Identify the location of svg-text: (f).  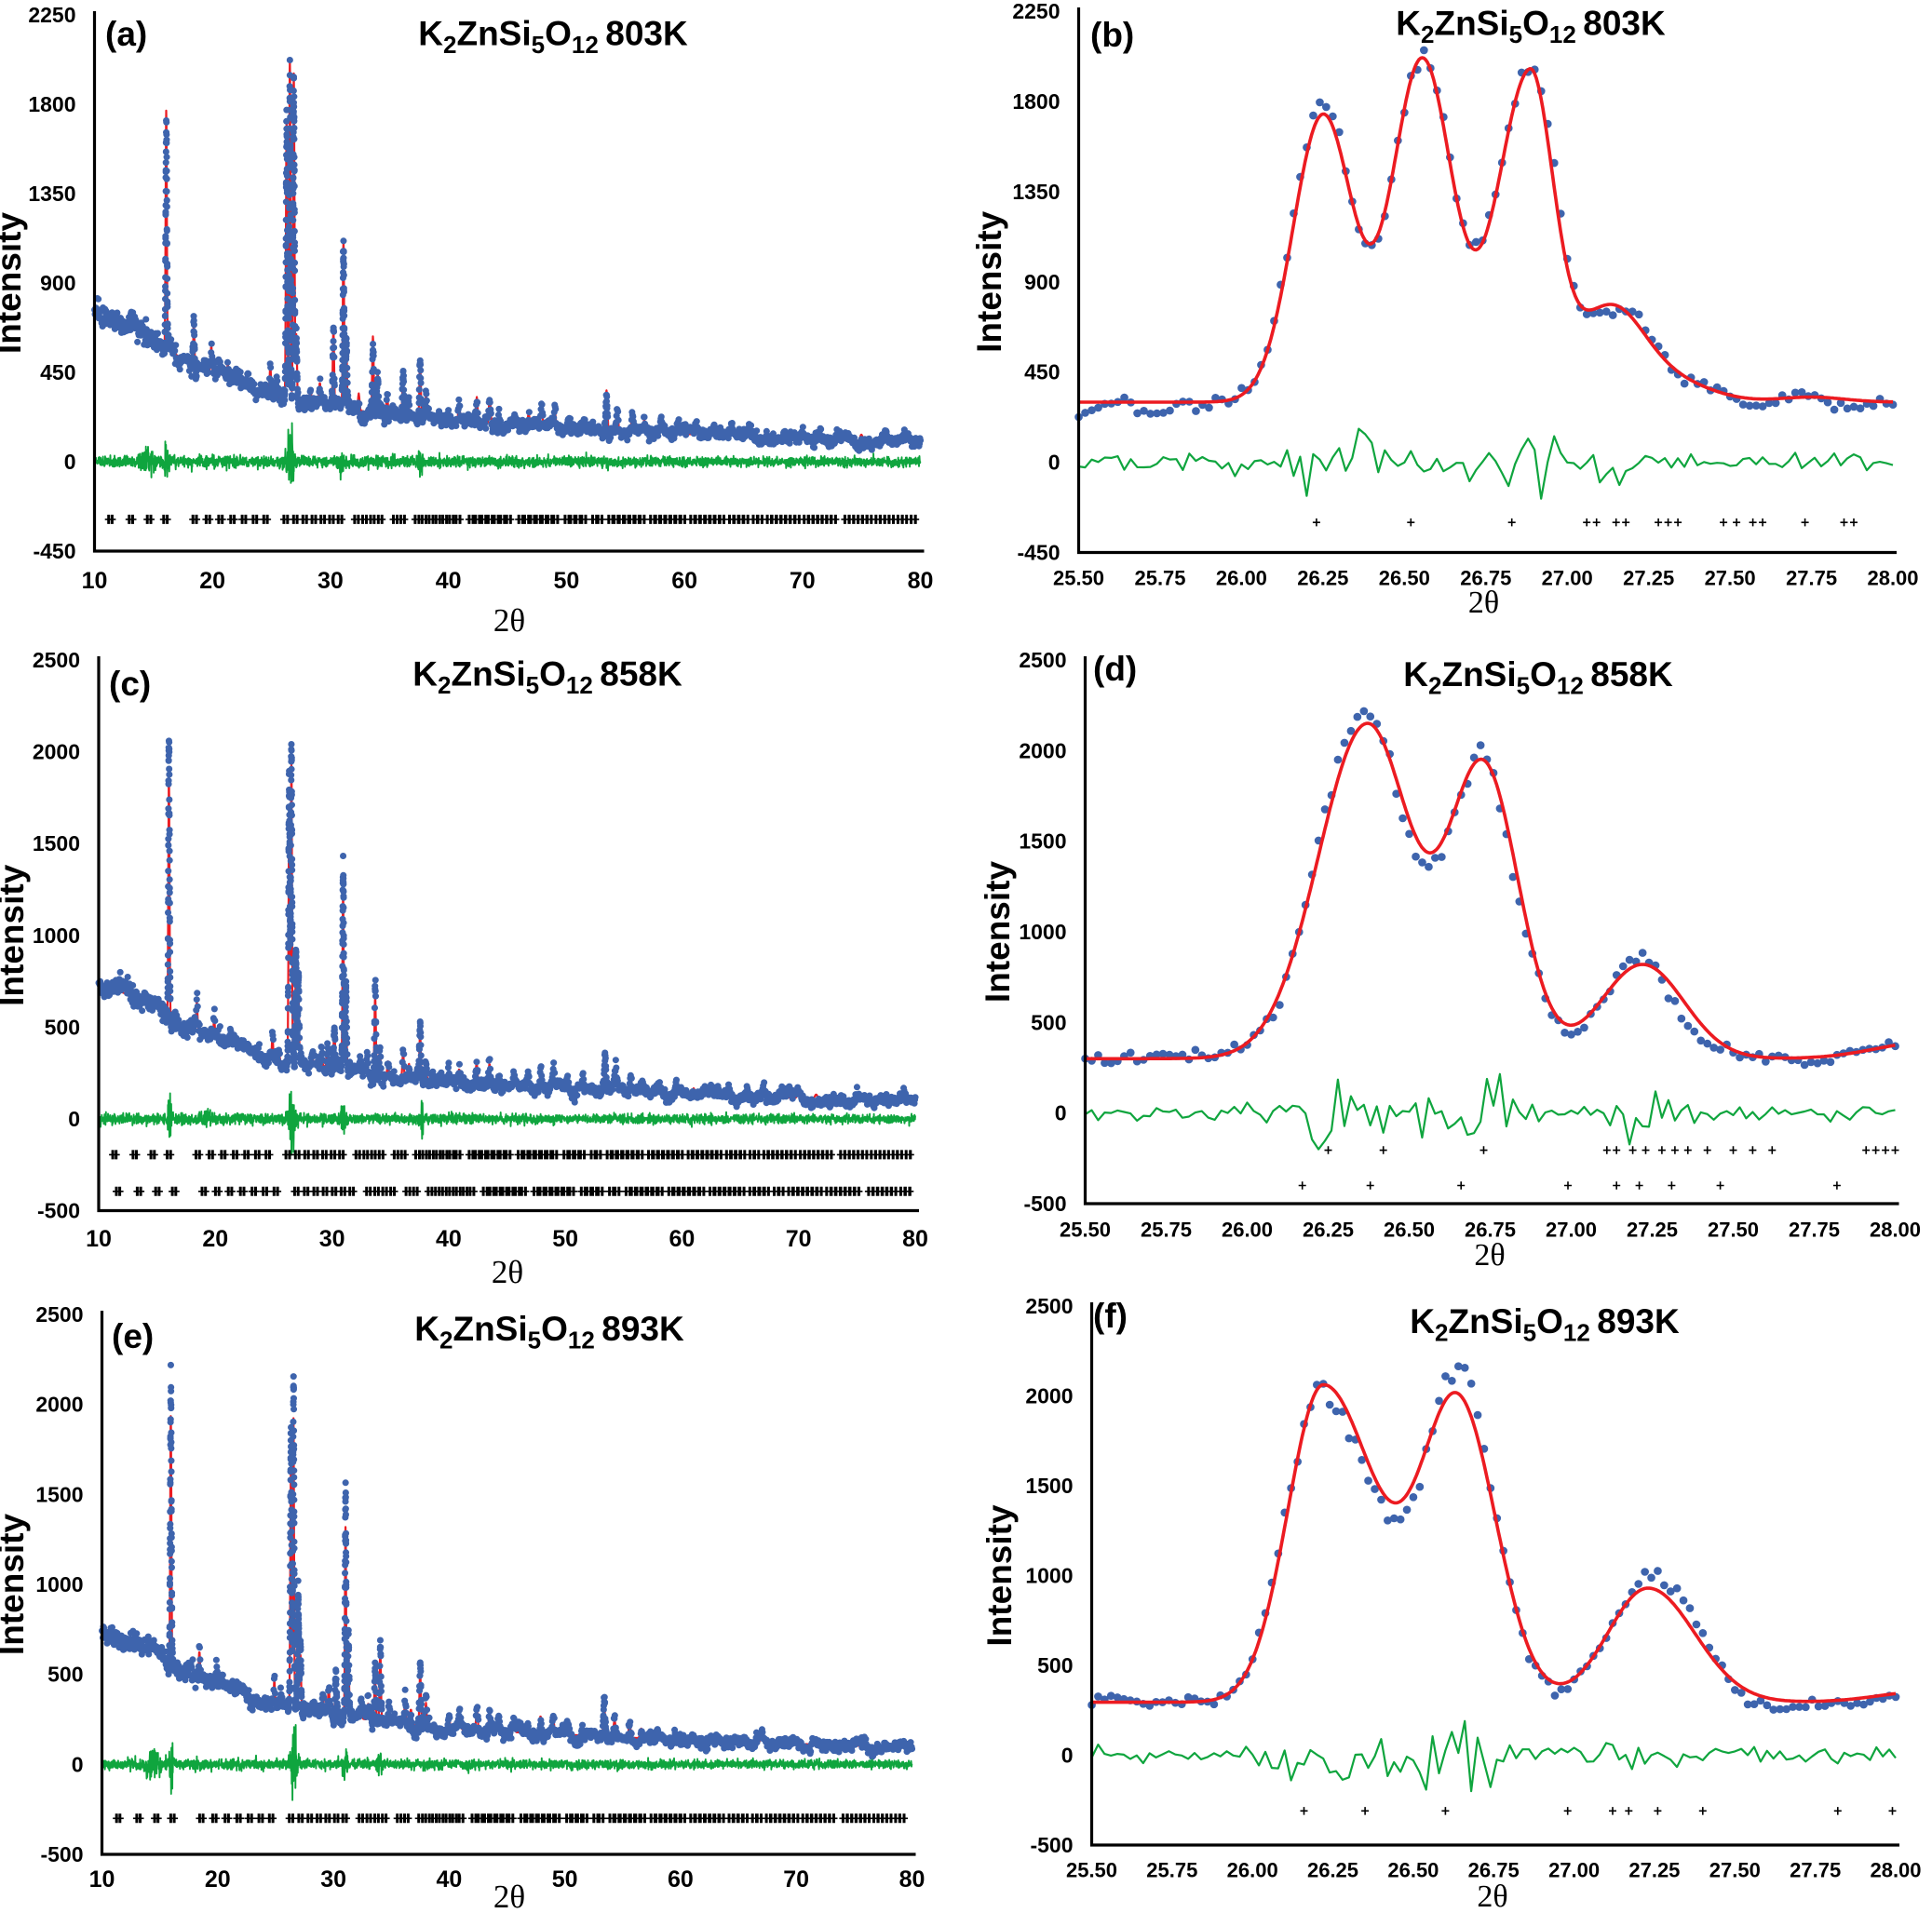
(1110, 1316).